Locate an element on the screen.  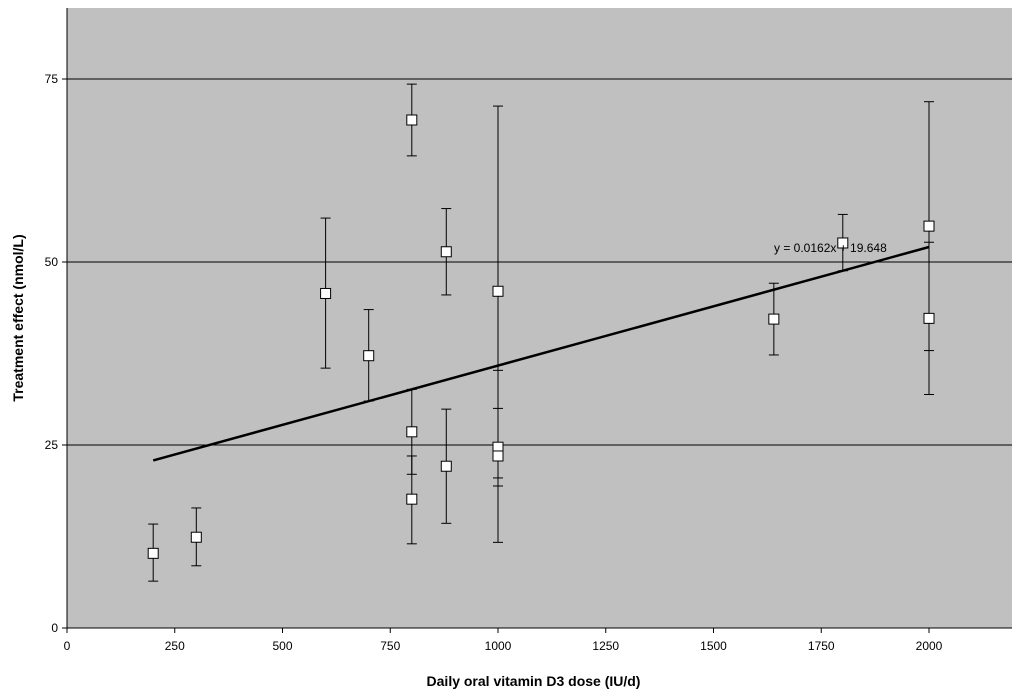
x-tick-label: 1250 is located at coordinates (605, 646).